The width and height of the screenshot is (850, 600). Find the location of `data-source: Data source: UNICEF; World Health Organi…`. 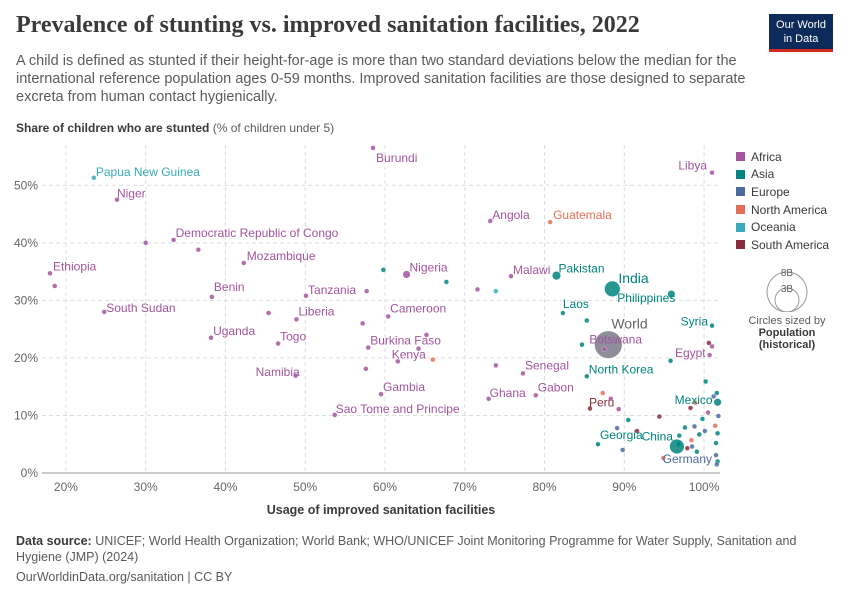

data-source: Data source: UNICEF; World Health Organi… is located at coordinates (426, 549).